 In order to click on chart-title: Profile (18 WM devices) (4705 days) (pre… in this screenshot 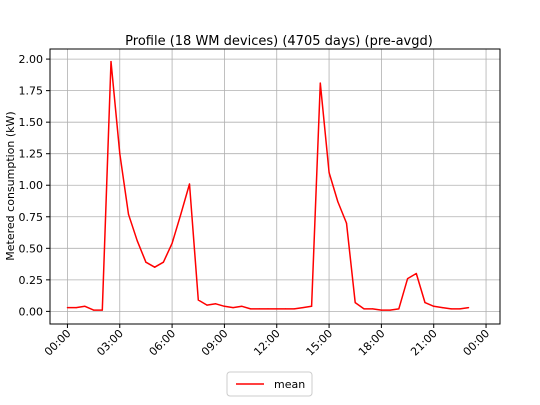, I will do `click(279, 41)`.